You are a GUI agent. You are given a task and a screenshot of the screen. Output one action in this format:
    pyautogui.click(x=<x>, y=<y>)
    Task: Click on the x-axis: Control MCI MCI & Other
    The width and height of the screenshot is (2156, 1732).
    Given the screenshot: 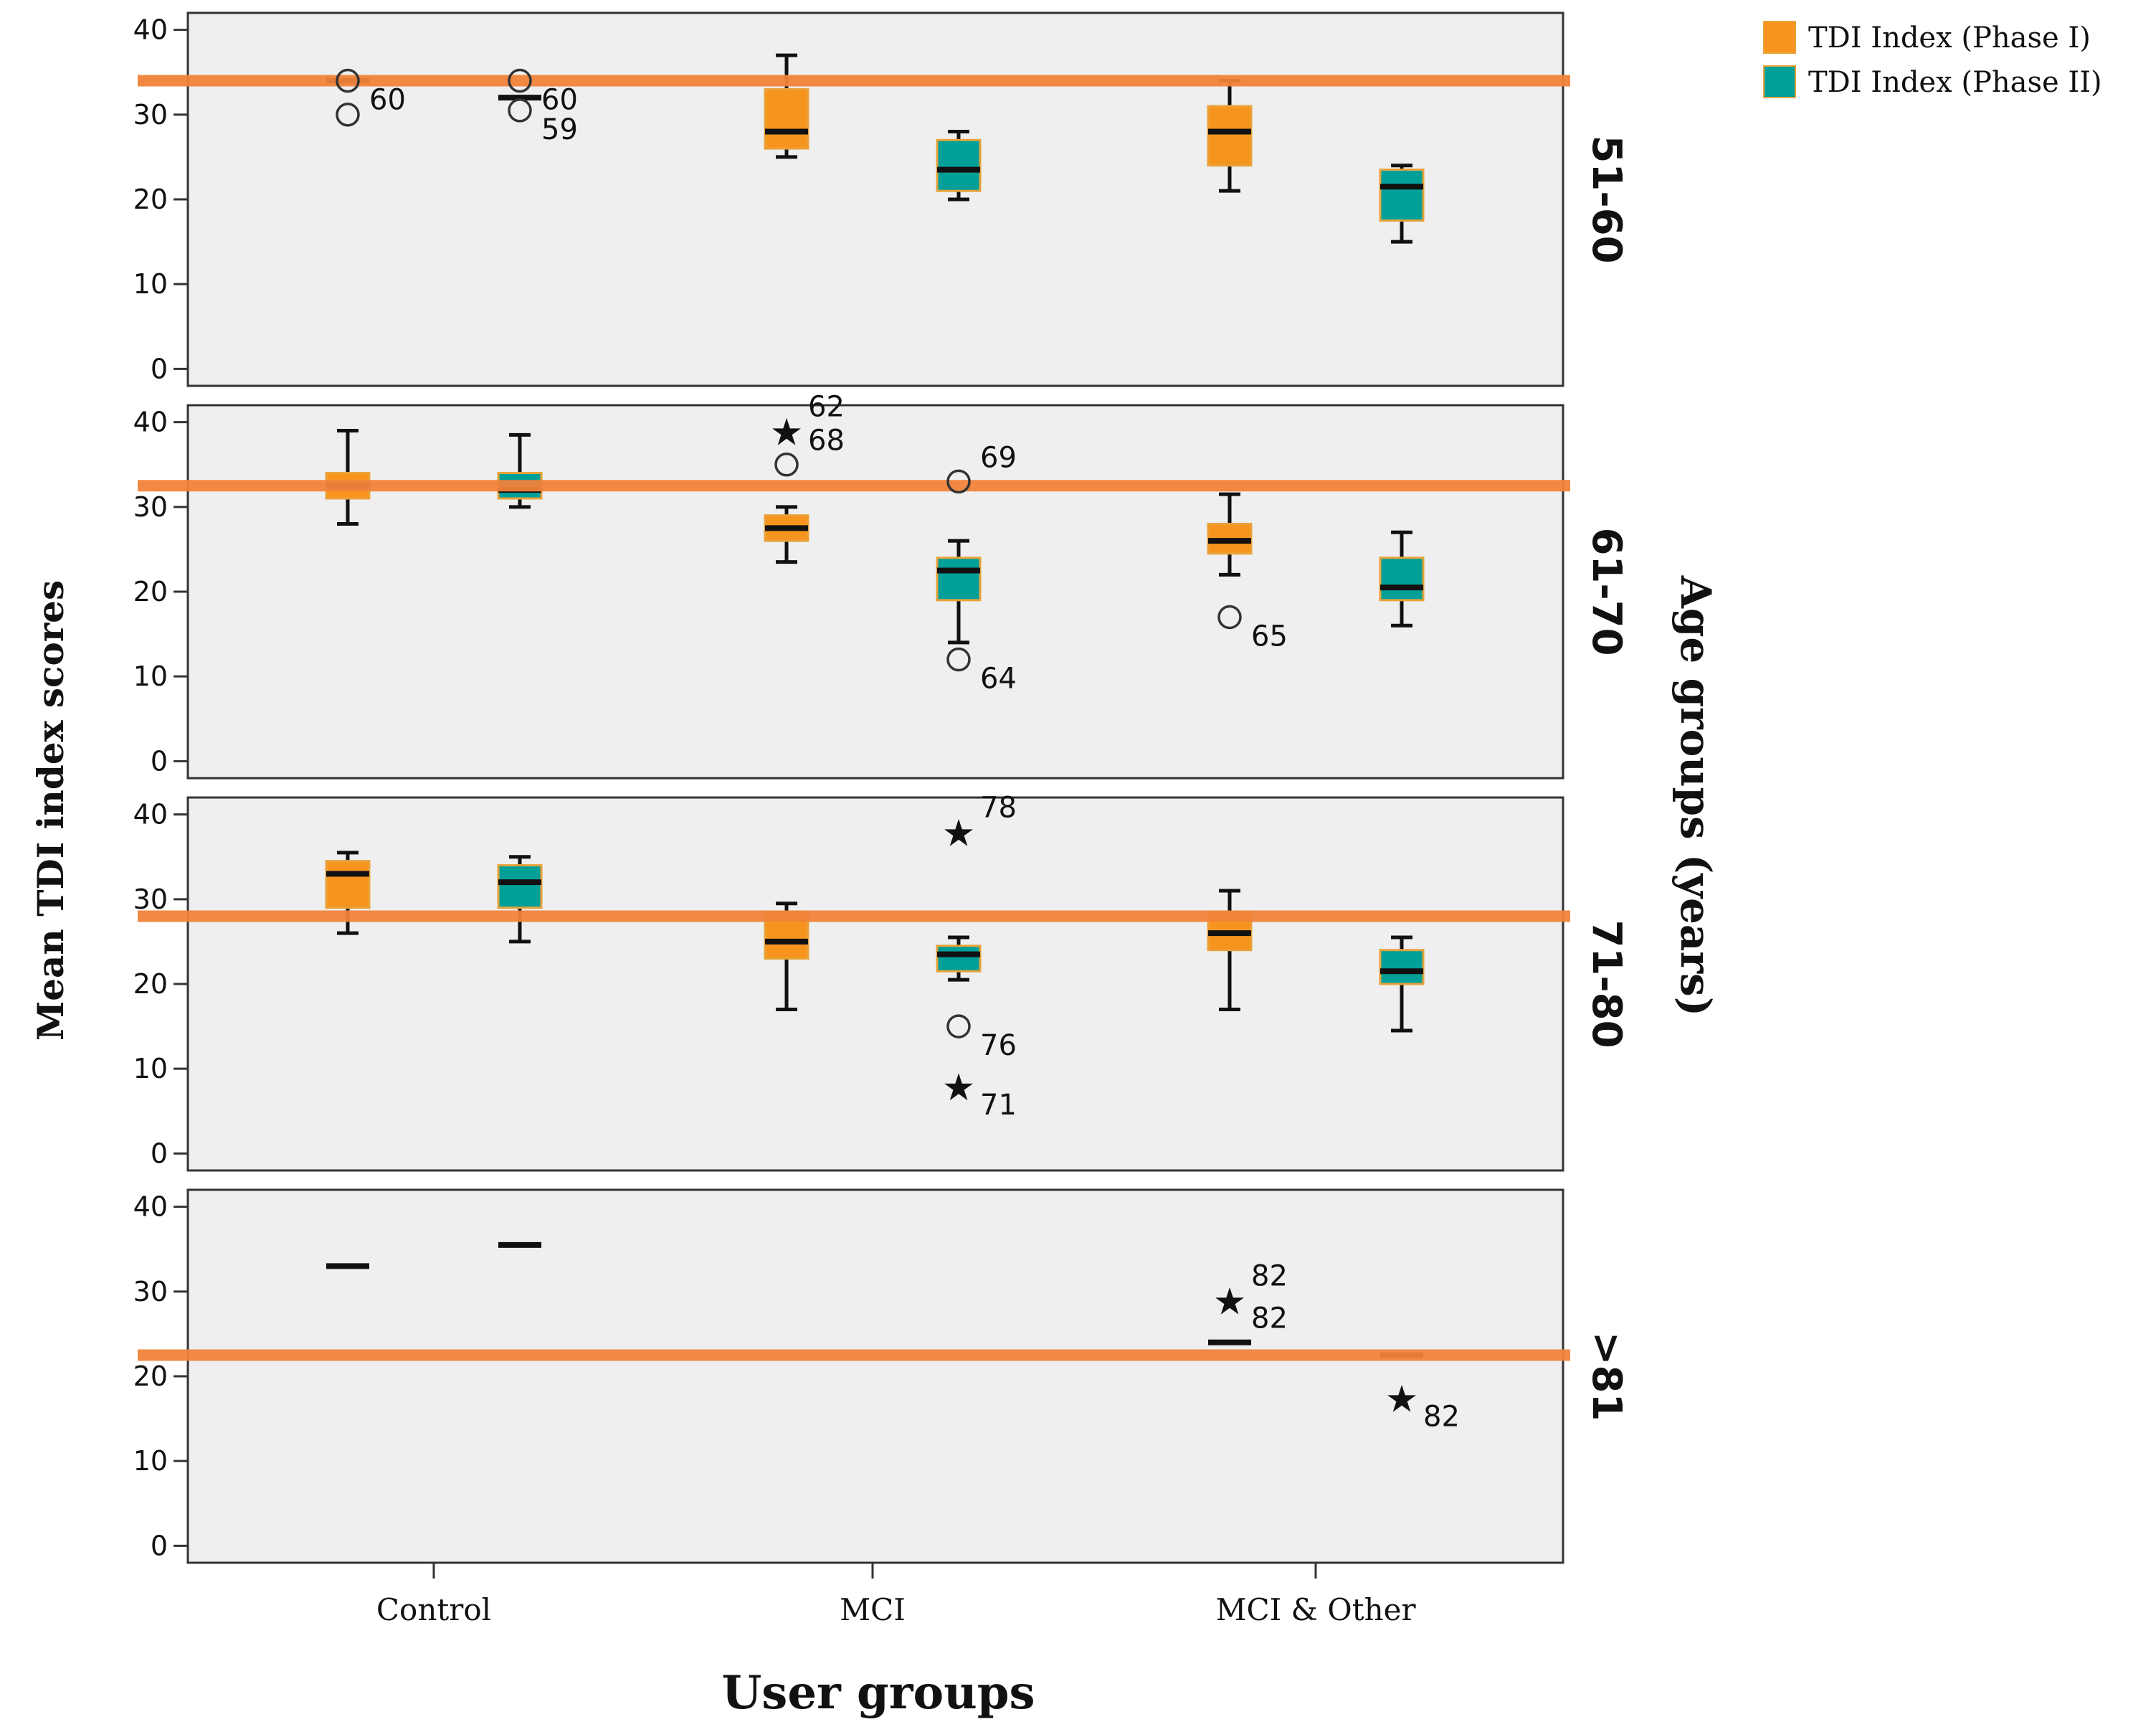 What is the action you would take?
    pyautogui.click(x=896, y=1595)
    